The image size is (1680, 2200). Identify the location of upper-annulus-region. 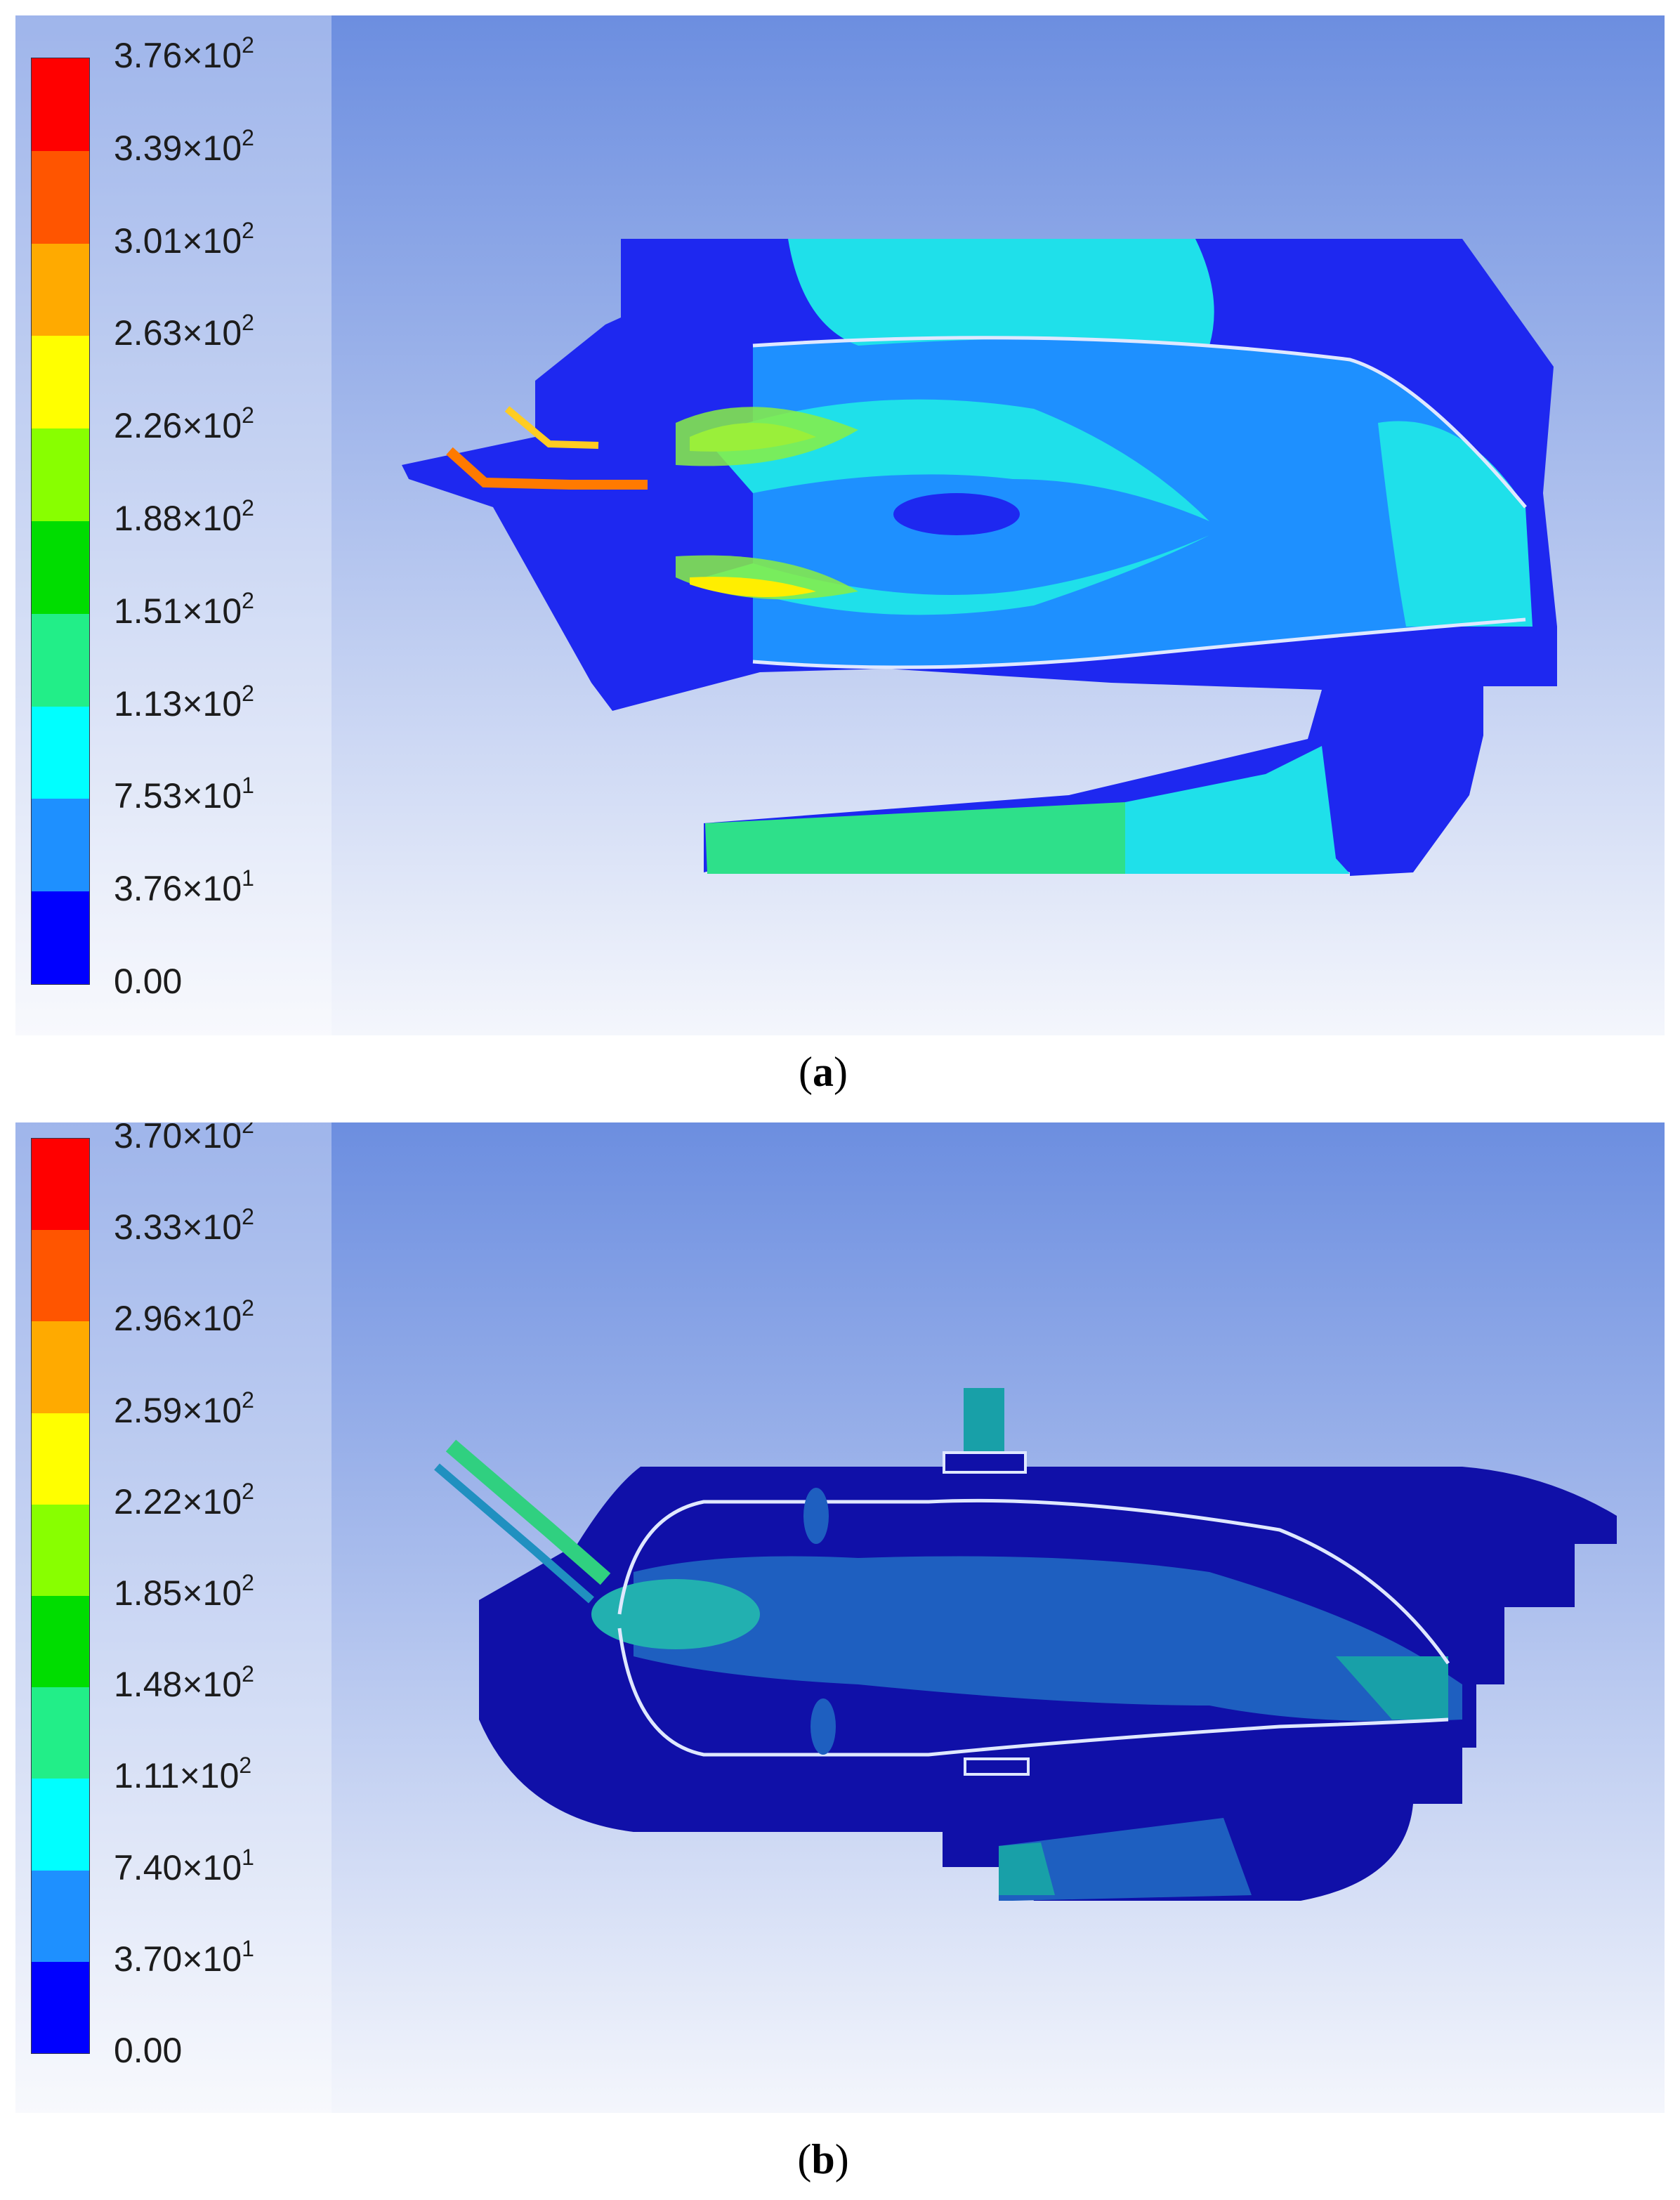
(1001, 292).